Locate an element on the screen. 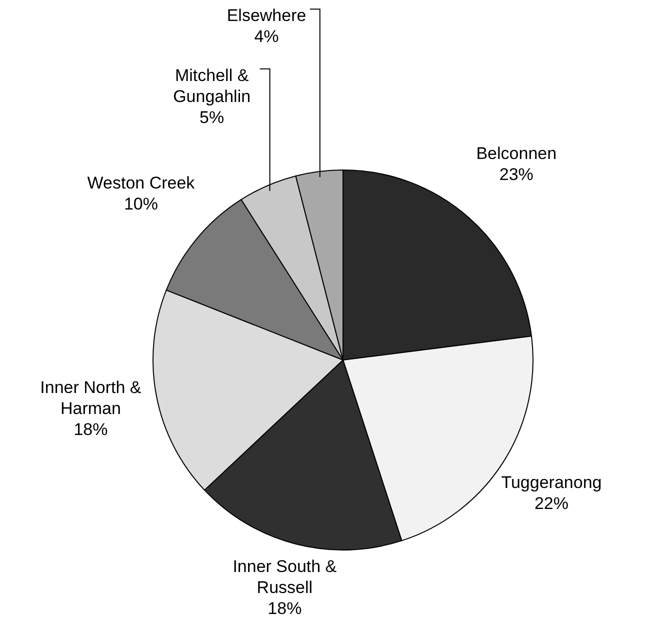 This screenshot has width=650, height=618. slice-label: Inner South & Russell is located at coordinates (285, 577).